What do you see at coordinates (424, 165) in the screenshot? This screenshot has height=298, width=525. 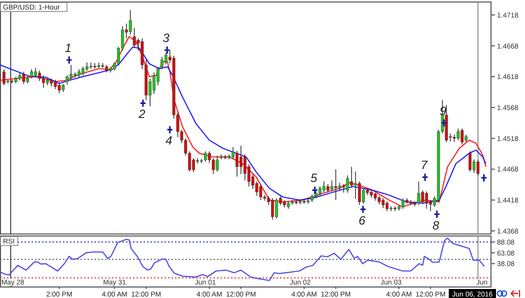 I see `annotation: 7` at bounding box center [424, 165].